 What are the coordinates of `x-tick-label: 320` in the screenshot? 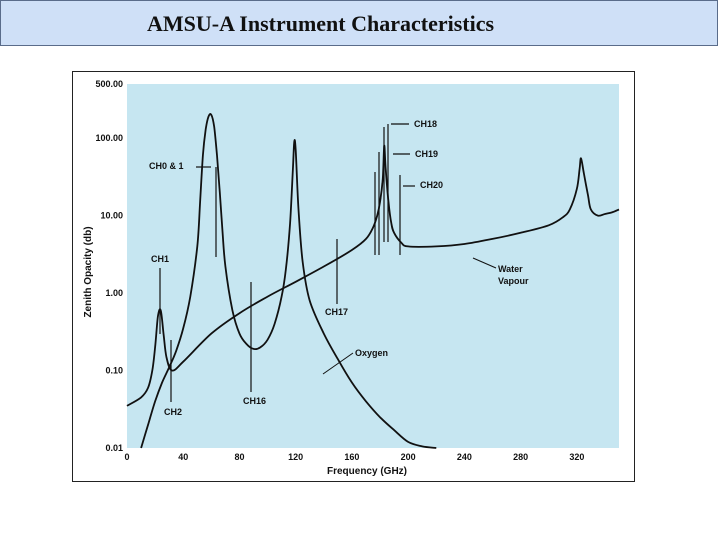 It's located at (576, 457).